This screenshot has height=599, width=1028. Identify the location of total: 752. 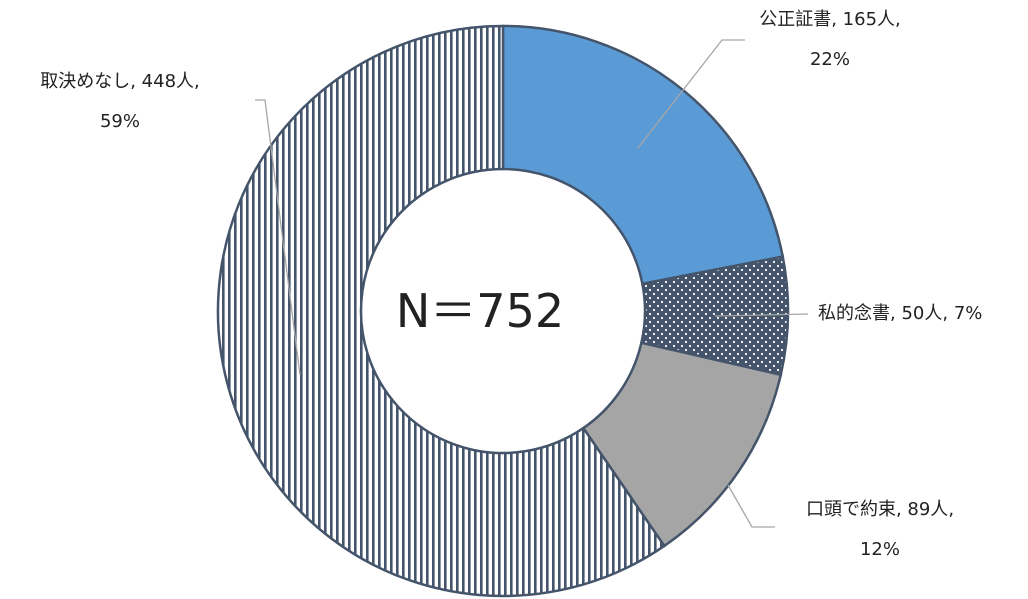
(520, 311).